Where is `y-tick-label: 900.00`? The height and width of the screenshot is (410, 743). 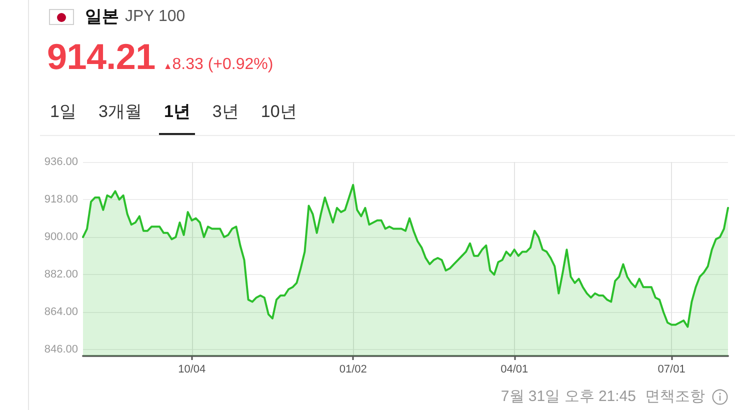 y-tick-label: 900.00 is located at coordinates (61, 237).